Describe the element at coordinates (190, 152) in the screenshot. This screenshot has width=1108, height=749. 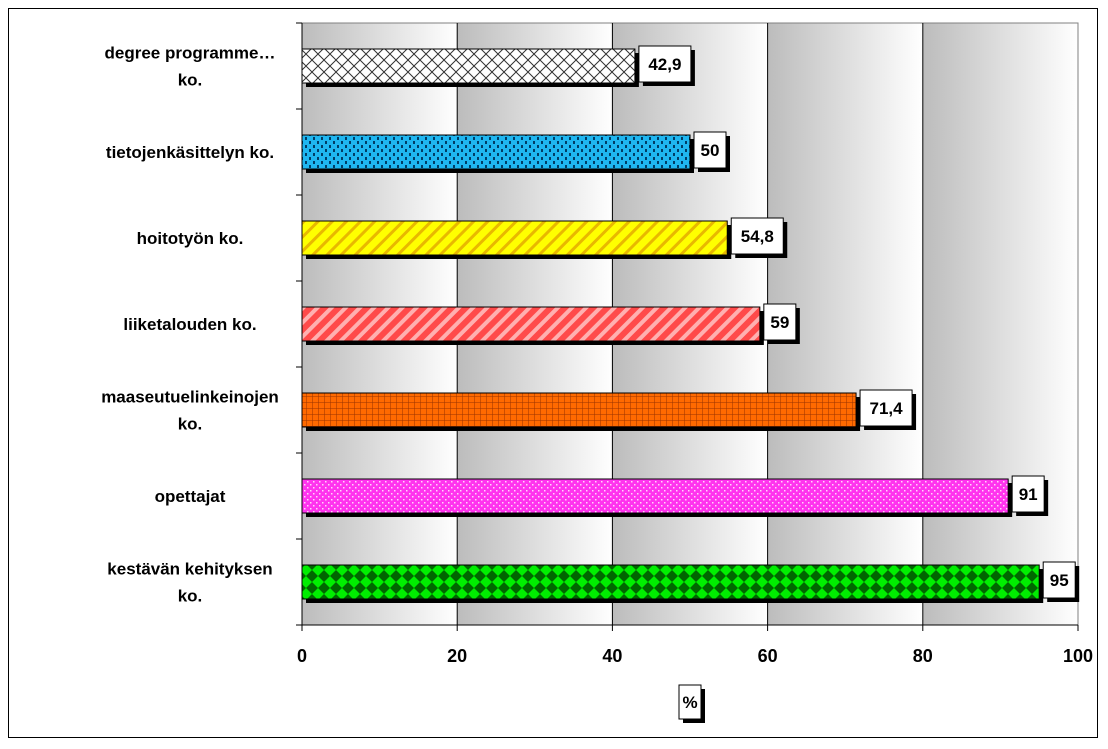
I see `category-label: tietojenkäsittelyn ko.` at that location.